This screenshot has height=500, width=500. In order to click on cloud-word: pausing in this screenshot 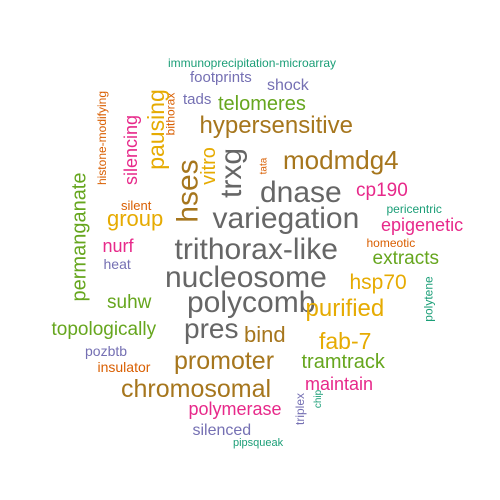, I will do `click(155, 129)`.